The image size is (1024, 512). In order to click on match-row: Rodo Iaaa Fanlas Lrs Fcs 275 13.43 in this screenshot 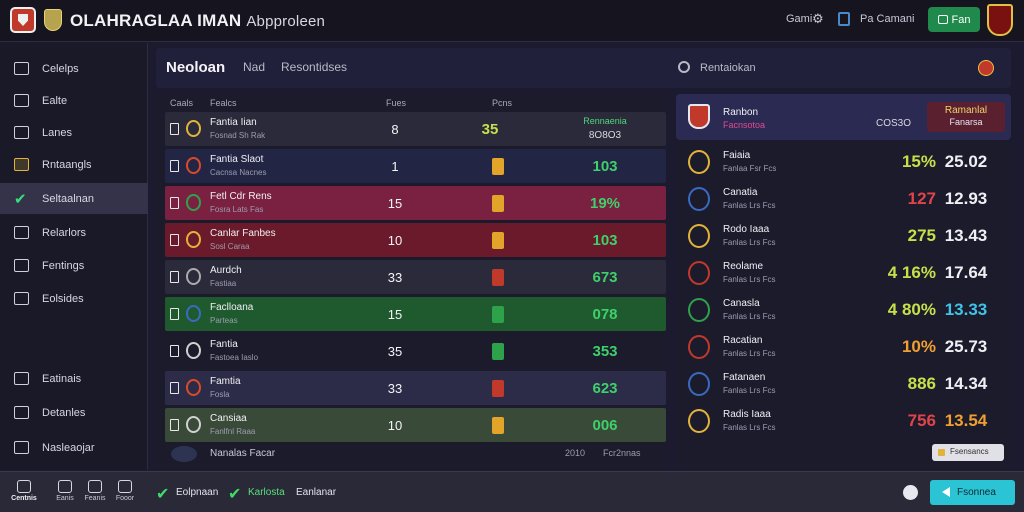, I will do `click(843, 236)`.